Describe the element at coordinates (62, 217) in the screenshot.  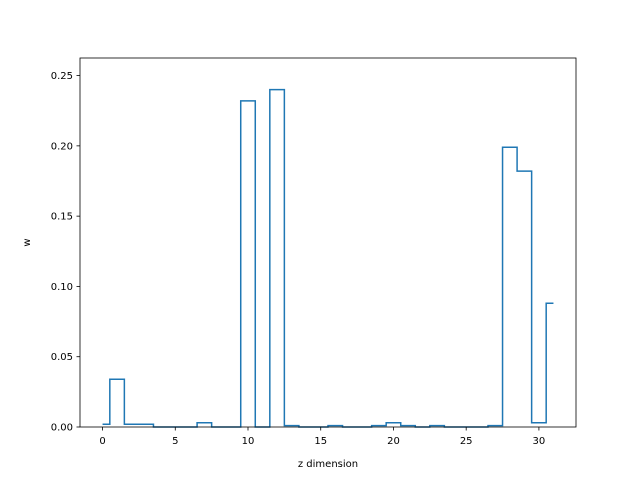
I see `y-tick-label: 0.15` at that location.